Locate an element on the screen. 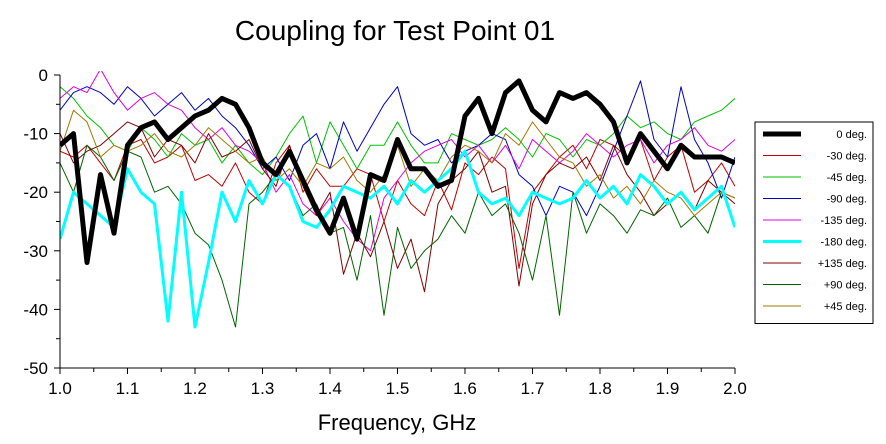  chart-title: Coupling for Test Point 01 is located at coordinates (395, 30).